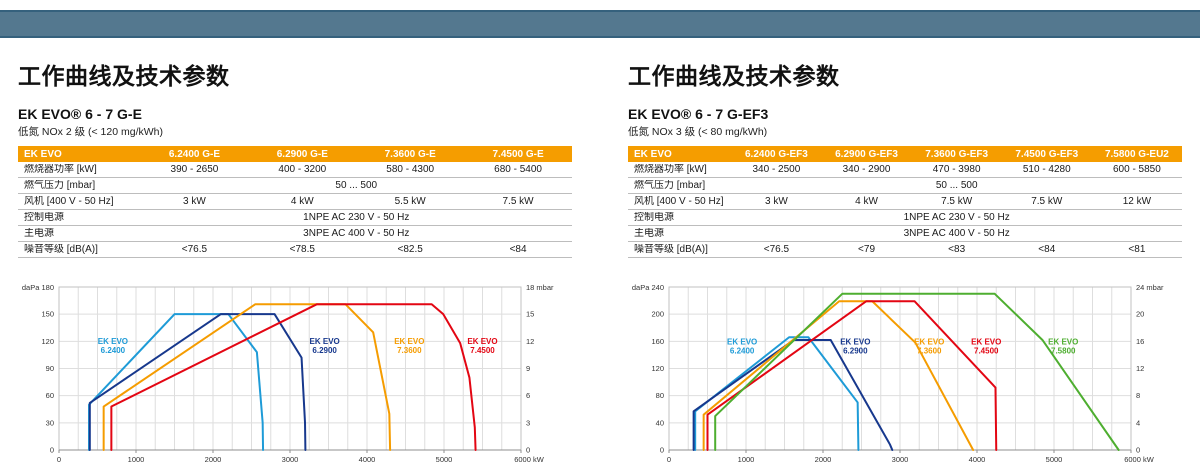  Describe the element at coordinates (905, 250) in the screenshot. I see `table-row: 噪音等级 [dB(A)] <76.5 <79 <83 <84 <81` at that location.